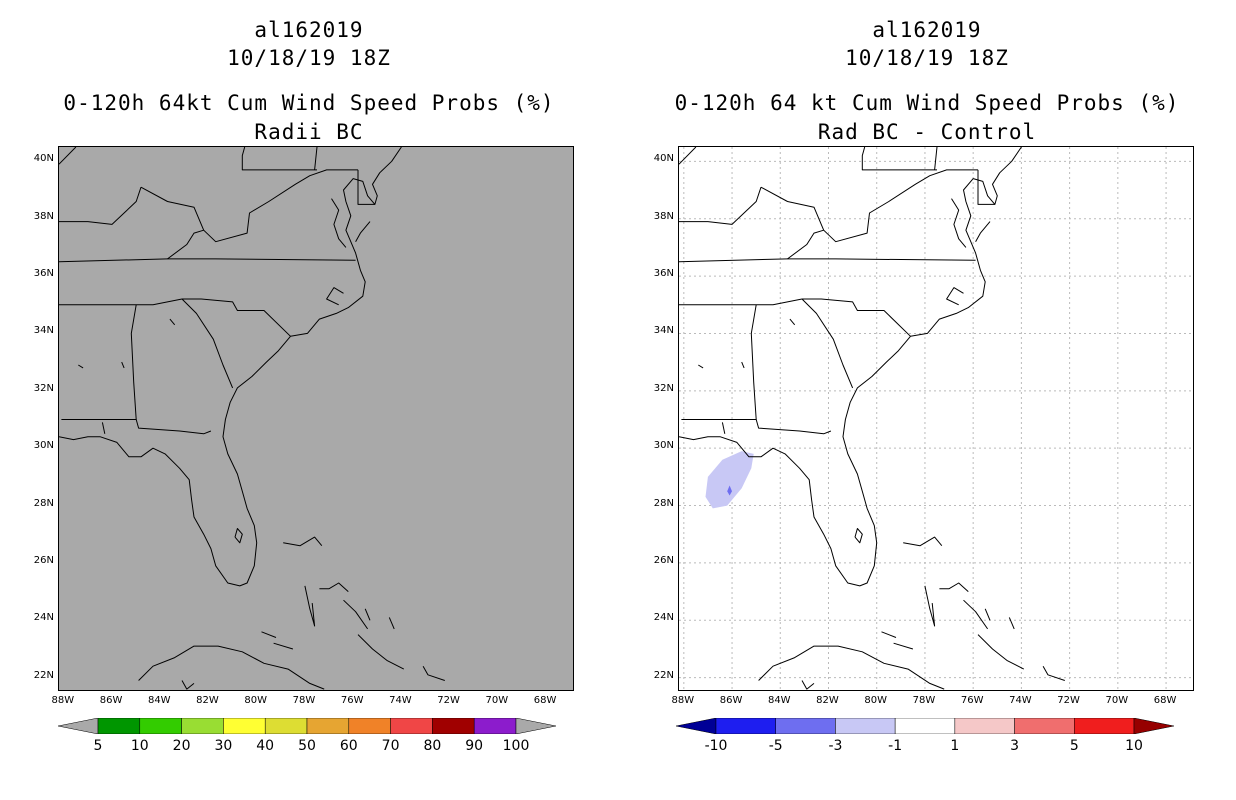  Describe the element at coordinates (348, 746) in the screenshot. I see `colorbar-label: 60` at that location.